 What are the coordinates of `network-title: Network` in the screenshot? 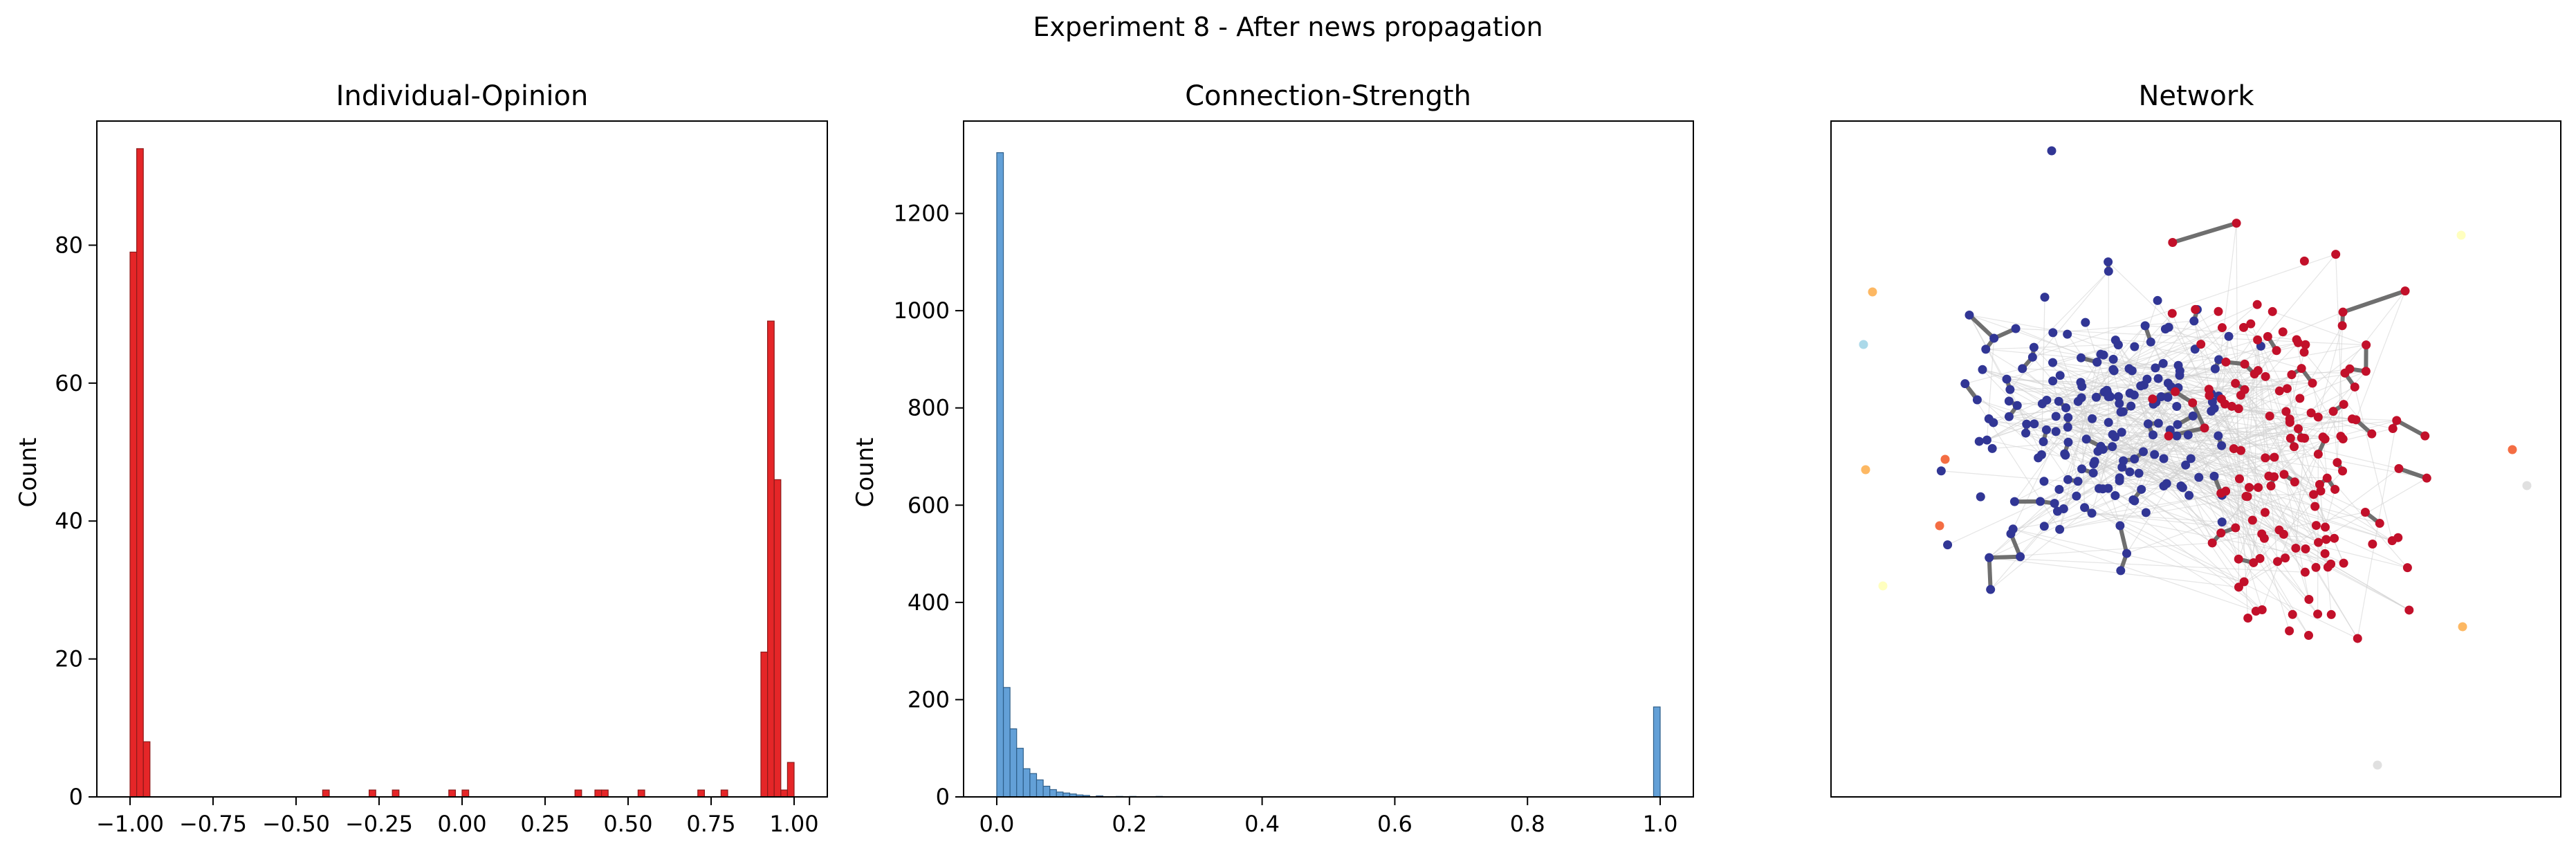 It's located at (2196, 96).